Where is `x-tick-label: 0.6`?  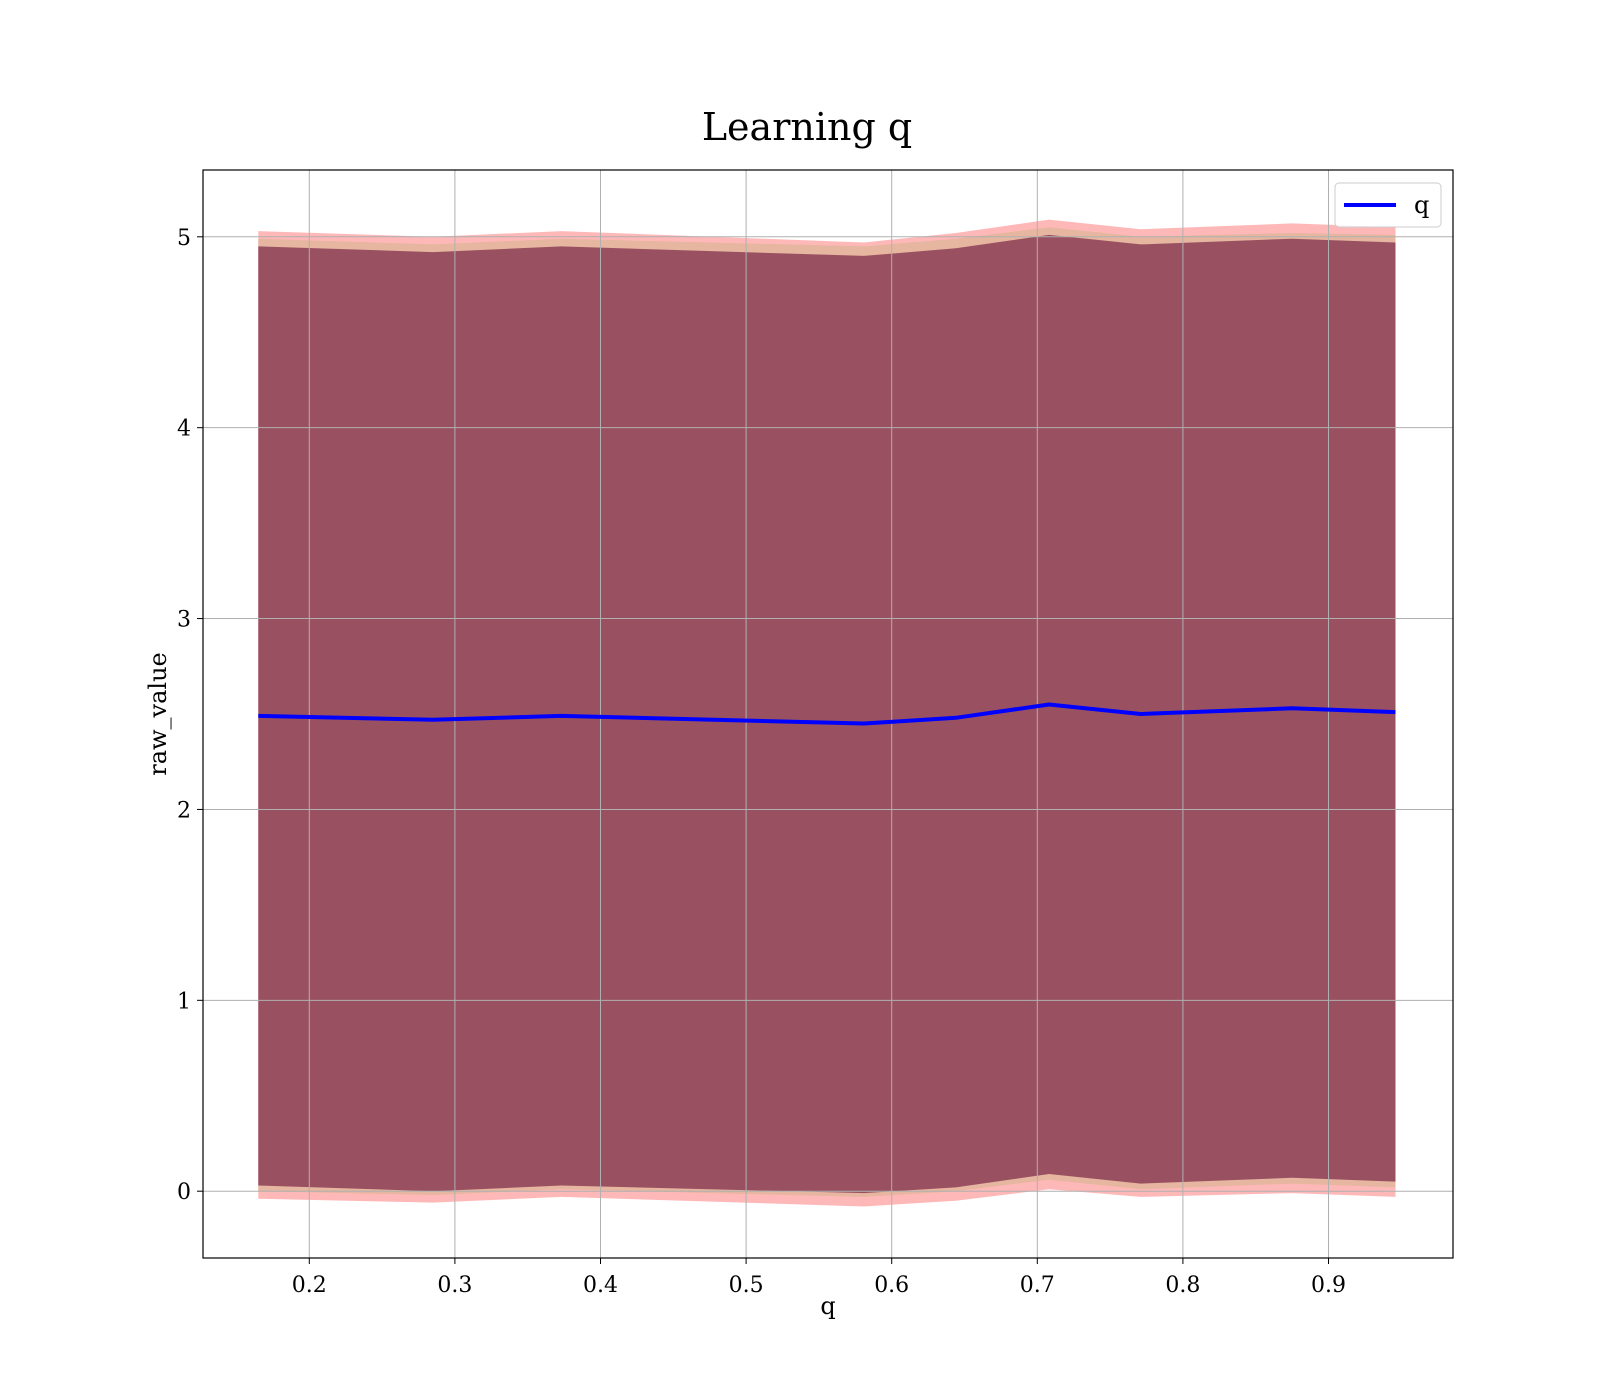 x-tick-label: 0.6 is located at coordinates (891, 1285).